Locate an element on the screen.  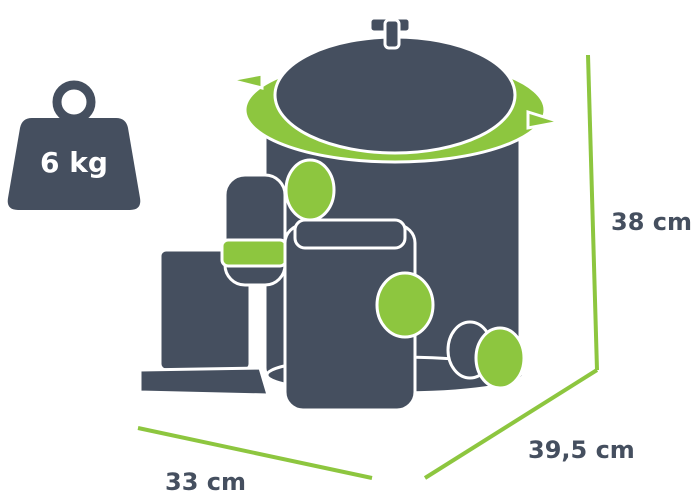
width-label: 33 cm is located at coordinates (205, 482).